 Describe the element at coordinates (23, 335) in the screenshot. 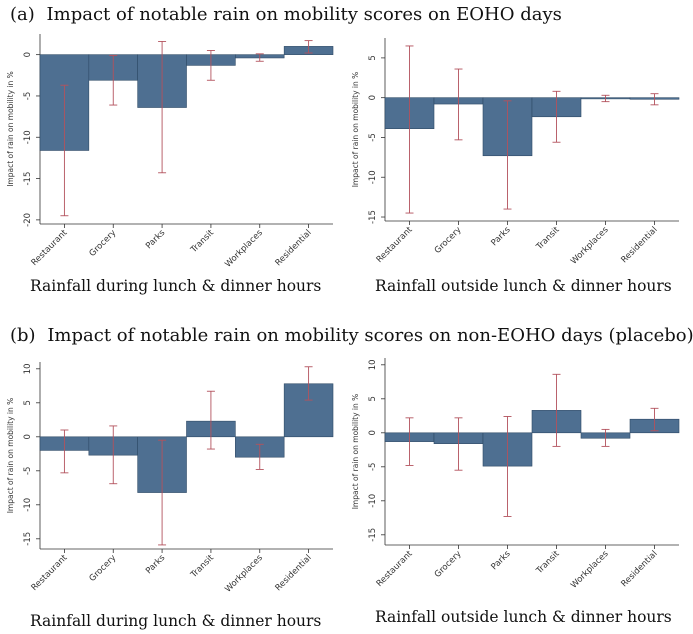

I see `section-b-tag: (b)` at that location.